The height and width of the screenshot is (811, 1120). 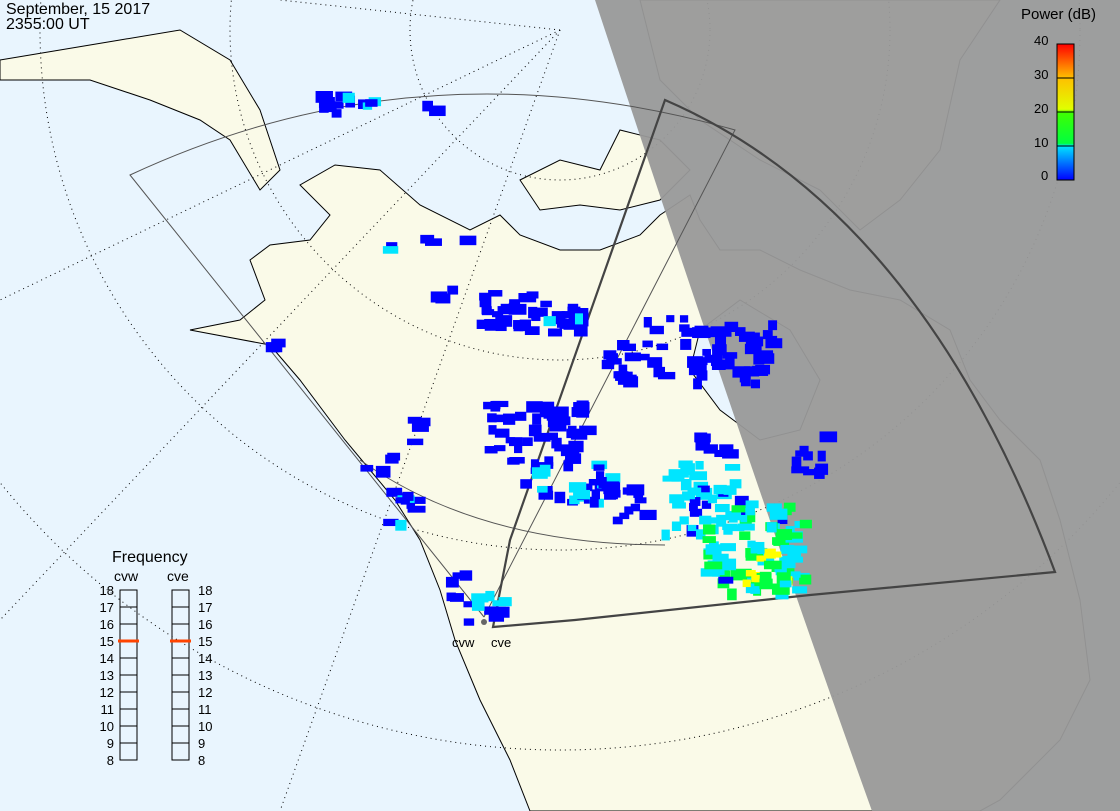 What do you see at coordinates (107, 709) in the screenshot?
I see `frequency-tick: 11` at bounding box center [107, 709].